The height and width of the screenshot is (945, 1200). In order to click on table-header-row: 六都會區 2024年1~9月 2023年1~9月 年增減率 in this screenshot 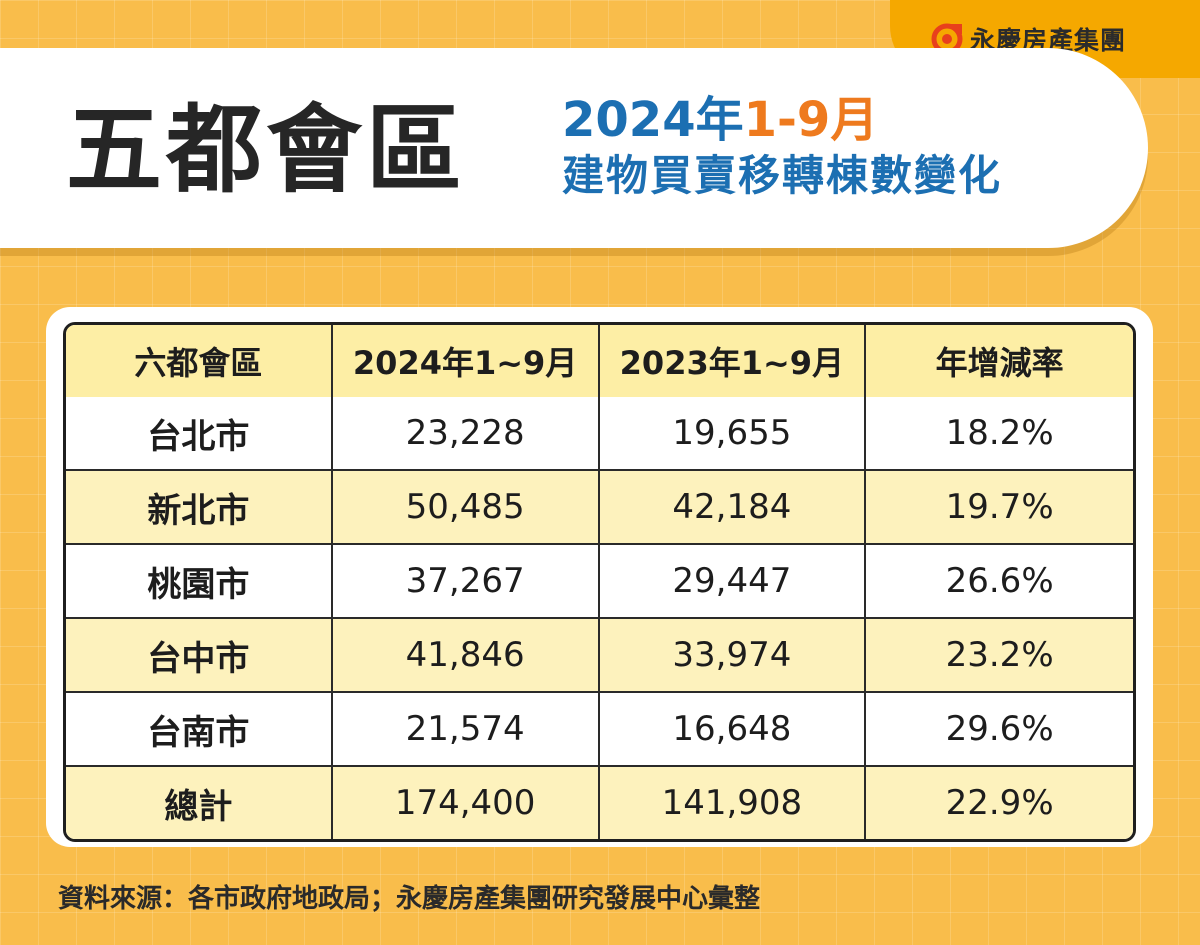, I will do `click(599, 361)`.